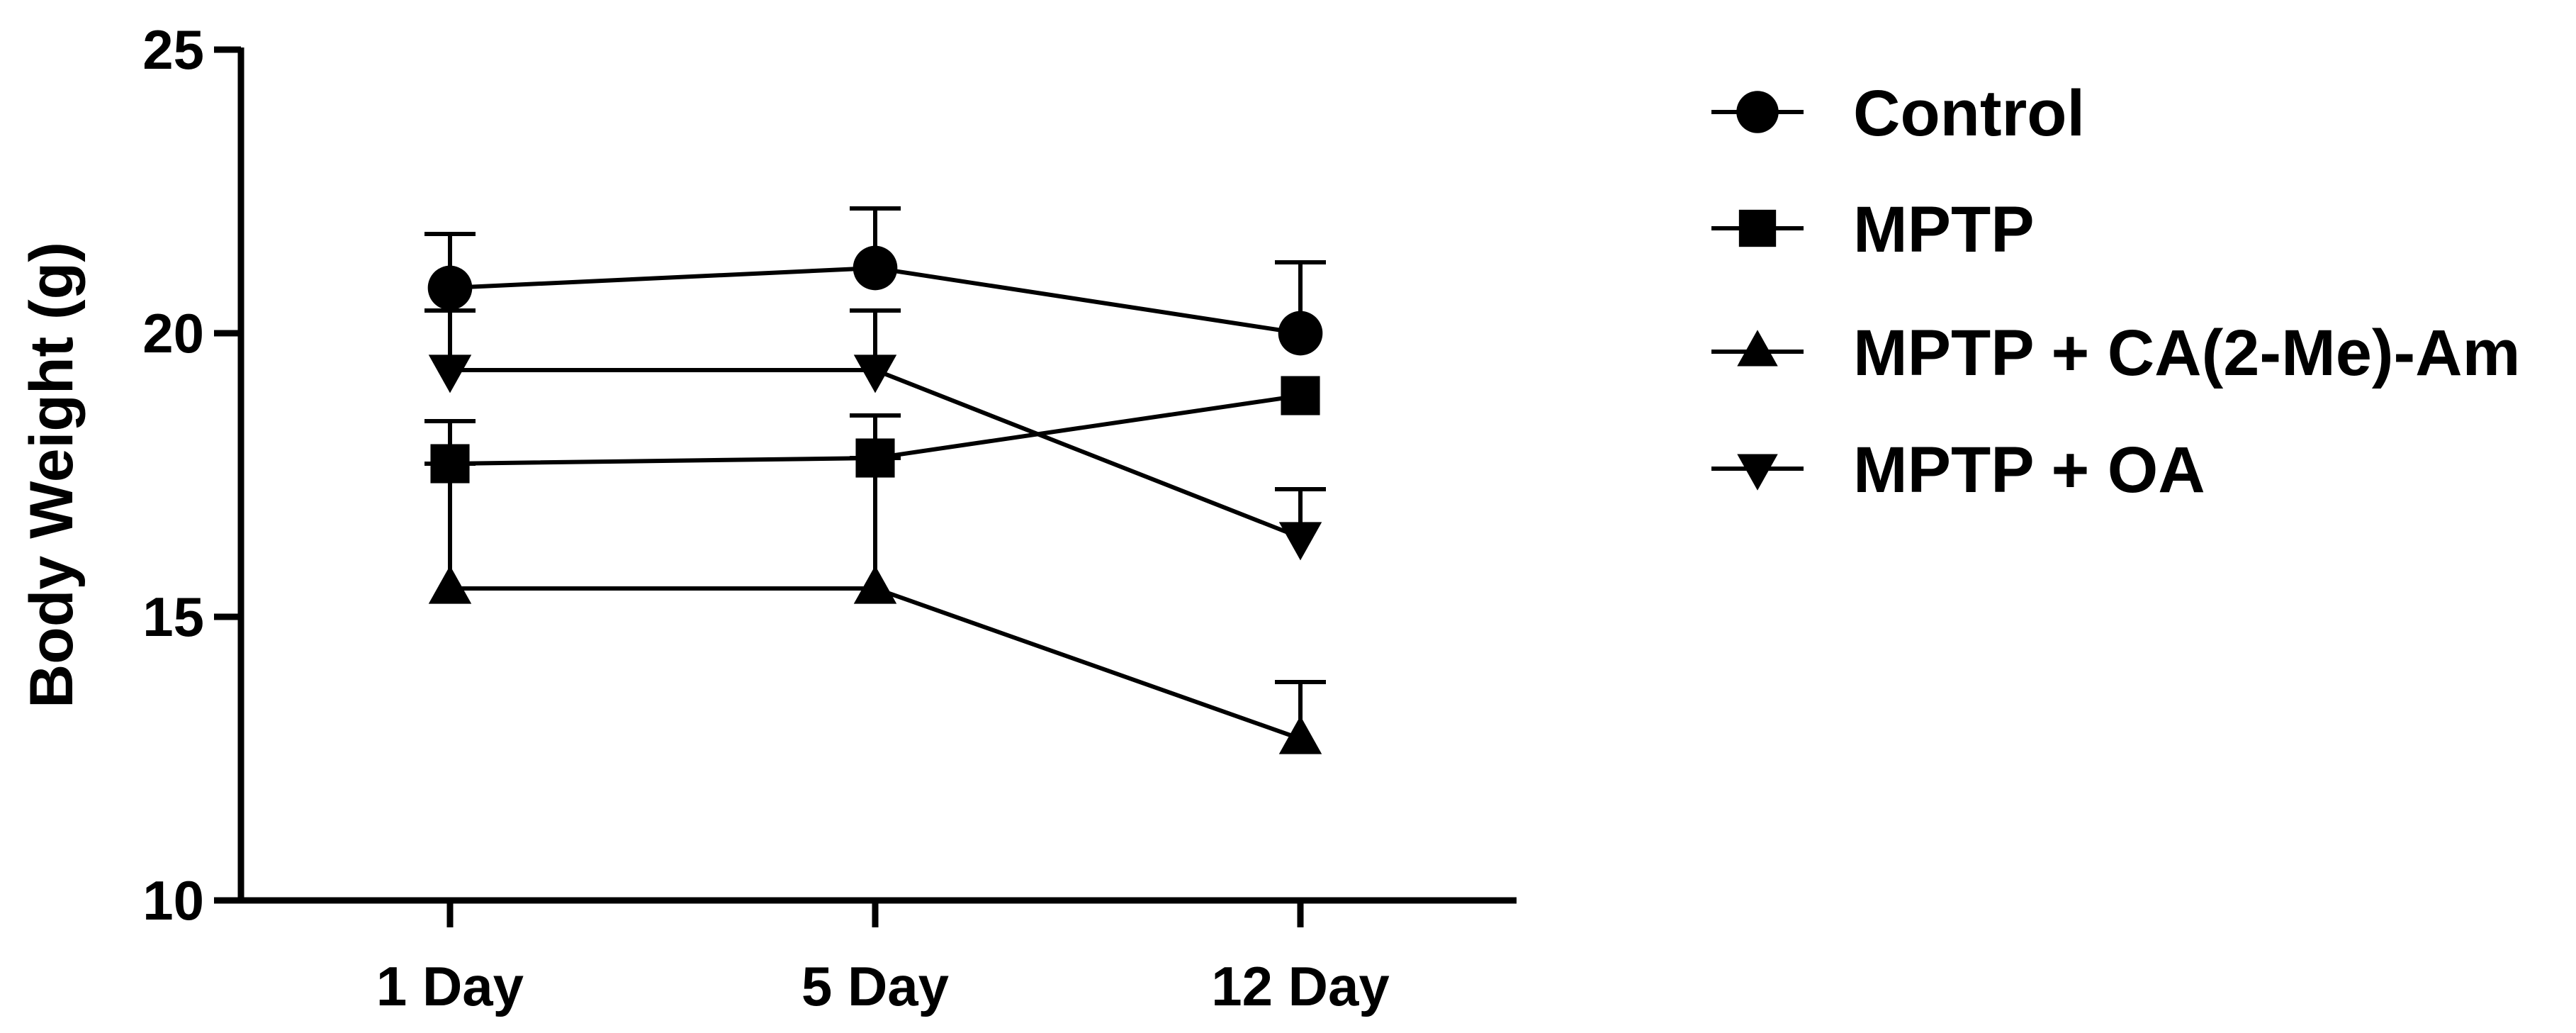 This screenshot has width=2576, height=1033. What do you see at coordinates (52, 475) in the screenshot?
I see `y-axis-title: Body Weight (g)` at bounding box center [52, 475].